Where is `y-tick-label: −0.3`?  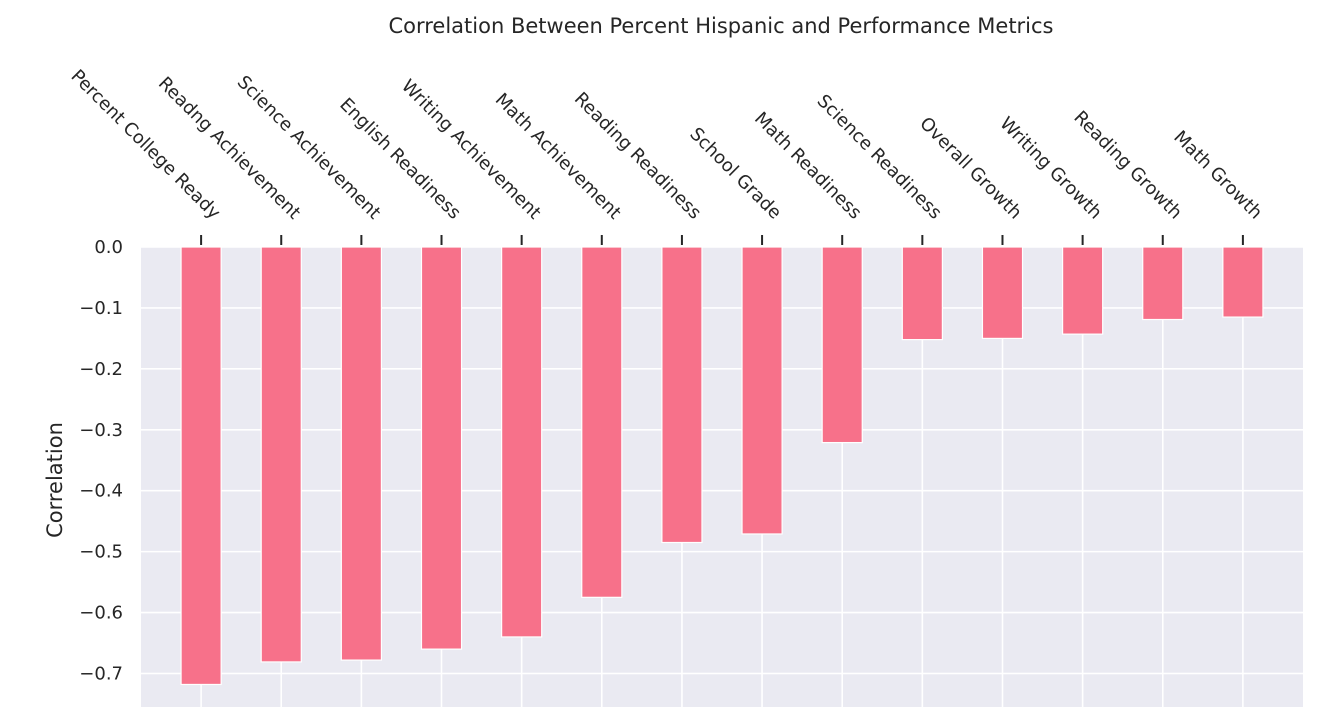 y-tick-label: −0.3 is located at coordinates (101, 430).